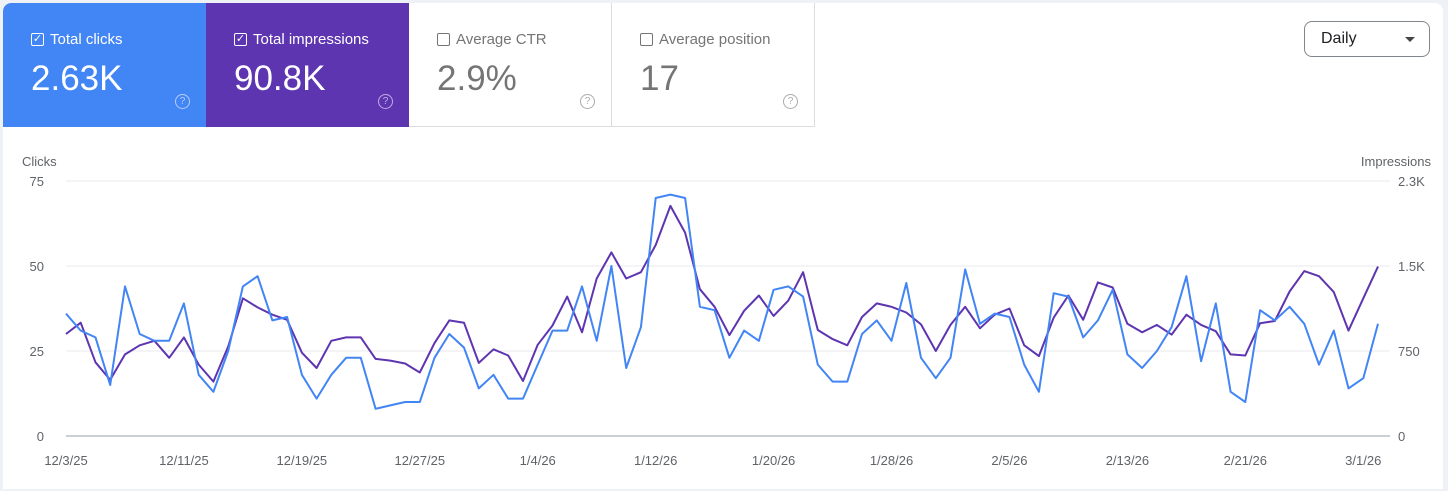 The width and height of the screenshot is (1448, 491). Describe the element at coordinates (311, 39) in the screenshot. I see `tile-label: Total impressions` at that location.